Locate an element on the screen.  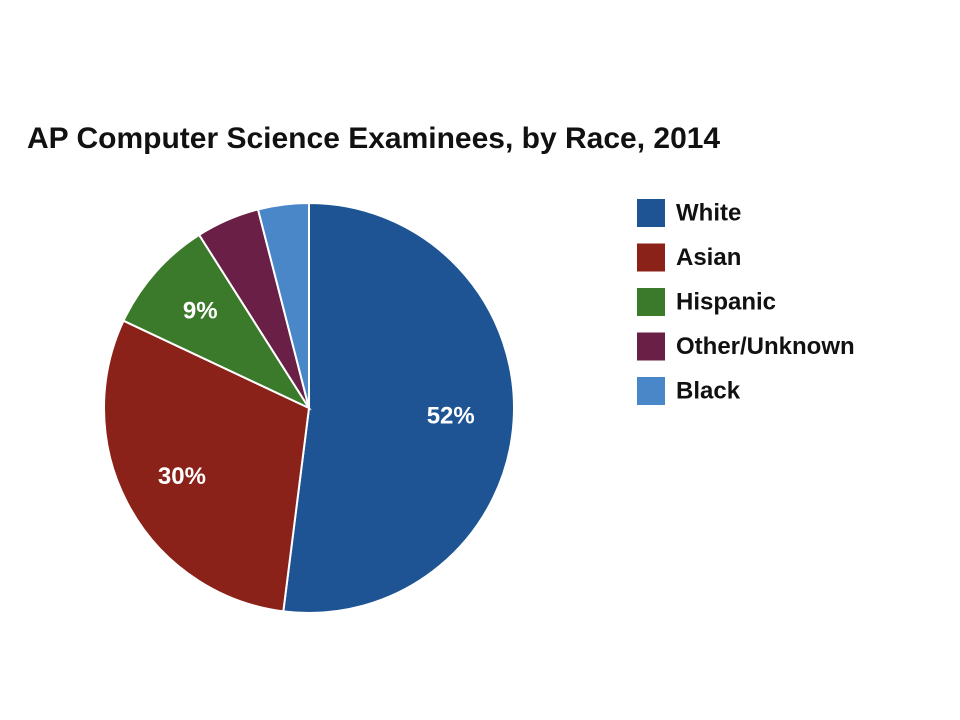
data-label: 9% is located at coordinates (200, 310).